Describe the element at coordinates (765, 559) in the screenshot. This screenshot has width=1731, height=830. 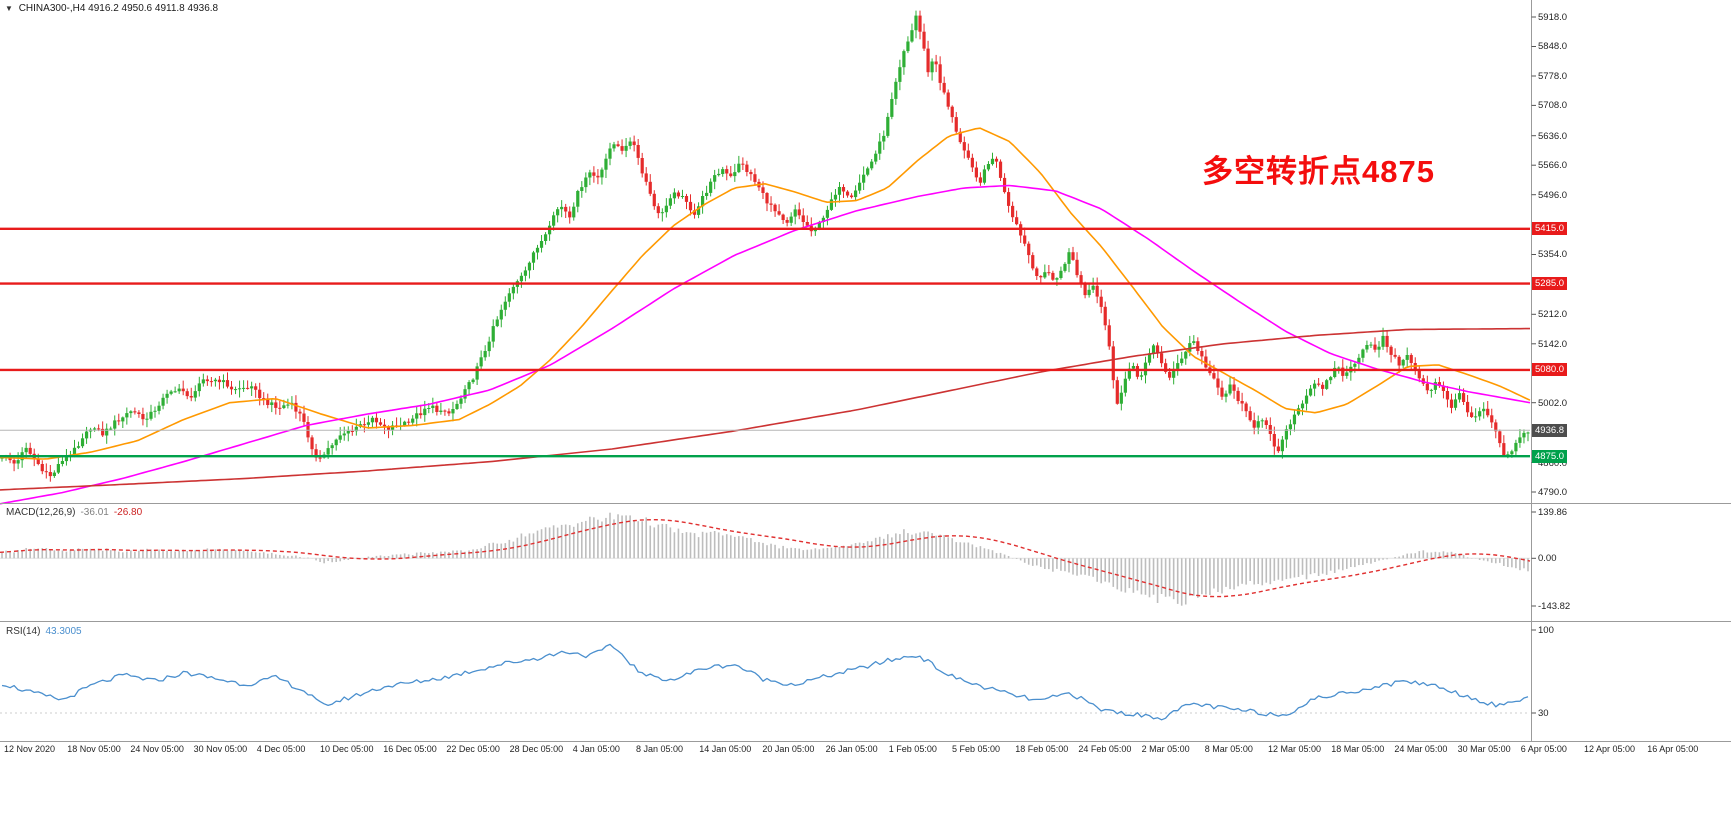
I see `macd-series` at that location.